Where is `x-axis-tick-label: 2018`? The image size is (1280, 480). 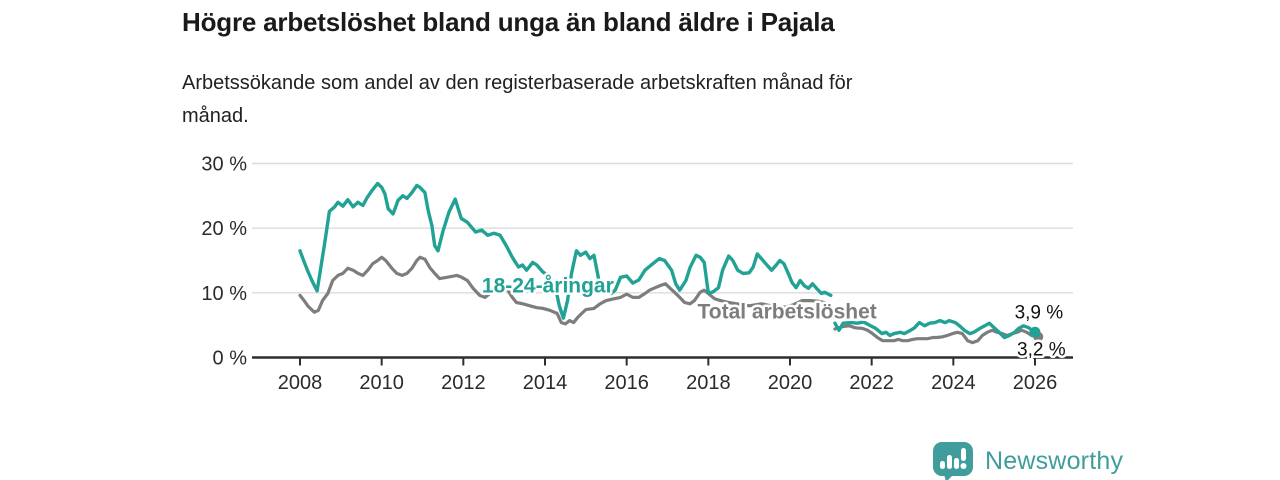
x-axis-tick-label: 2018 is located at coordinates (708, 383).